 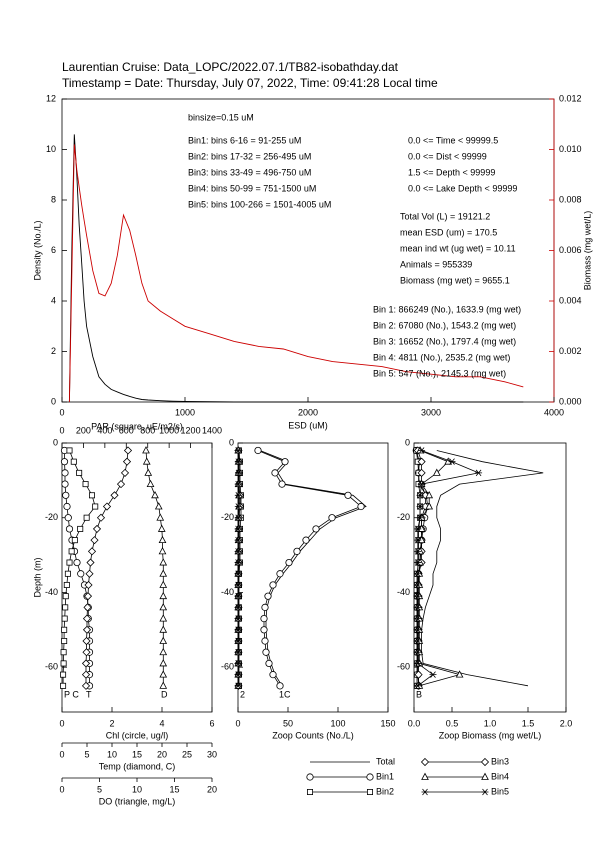 I want to click on annotation: 0.0 <= Time < 99999.5, so click(x=453, y=140).